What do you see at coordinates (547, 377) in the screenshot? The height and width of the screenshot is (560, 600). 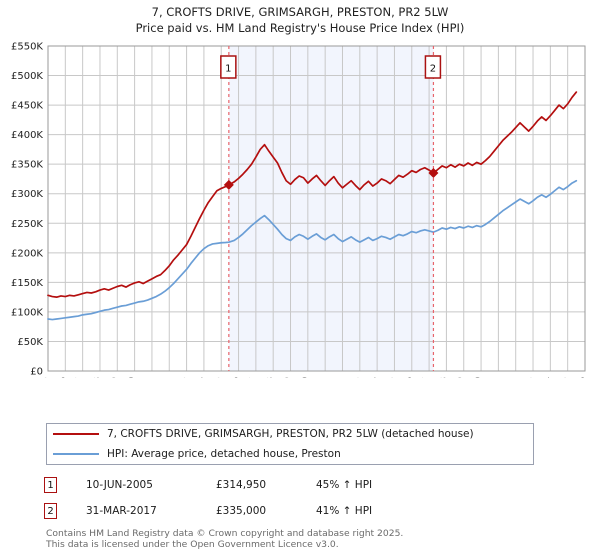 I see `svg-text: 2024` at bounding box center [547, 377].